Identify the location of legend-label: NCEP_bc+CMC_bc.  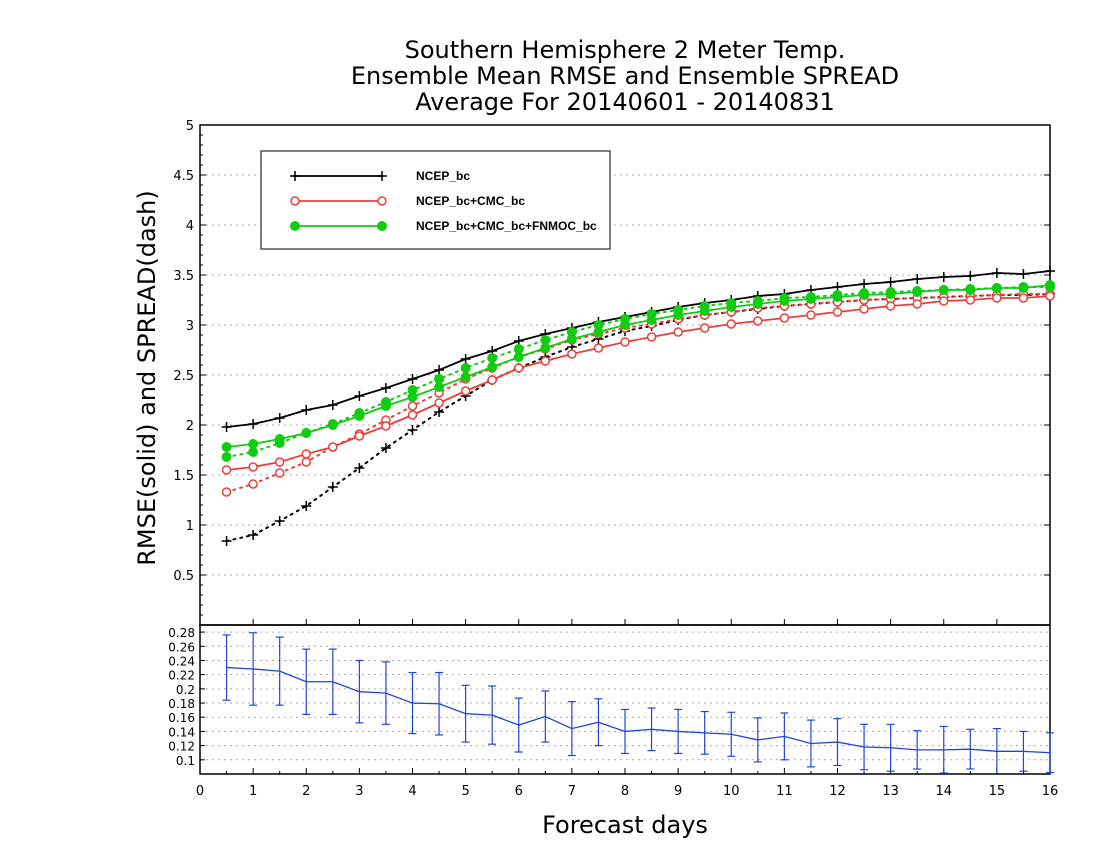
(470, 201).